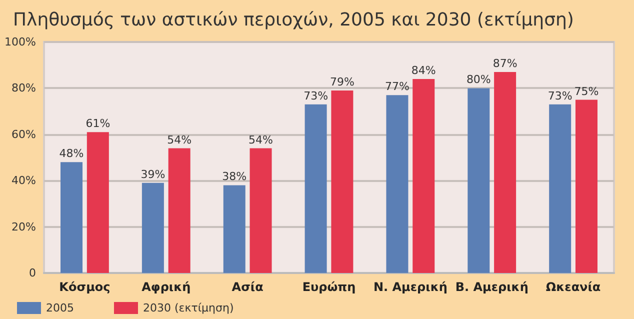 The height and width of the screenshot is (319, 634). I want to click on data-label: 38%, so click(234, 177).